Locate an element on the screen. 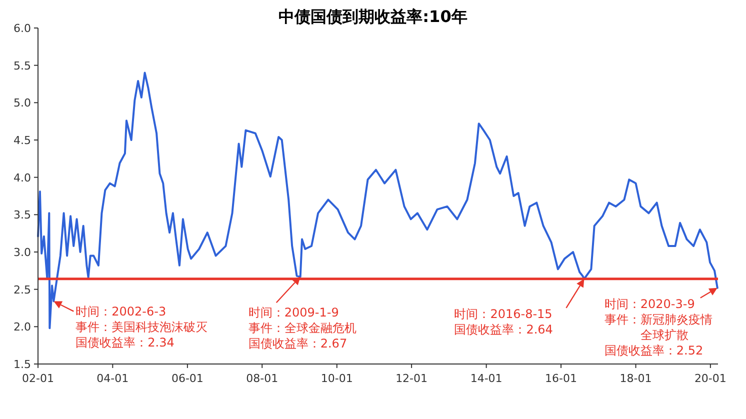 Image resolution: width=746 pixels, height=419 pixels. annotation: 时间：2016-8-15 is located at coordinates (503, 313).